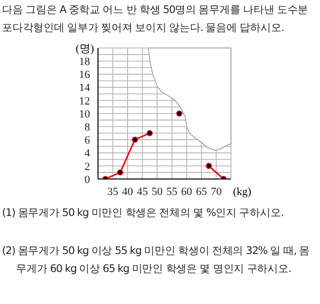 The width and height of the screenshot is (320, 304). What do you see at coordinates (142, 192) in the screenshot?
I see `x-tick-label: 45` at bounding box center [142, 192].